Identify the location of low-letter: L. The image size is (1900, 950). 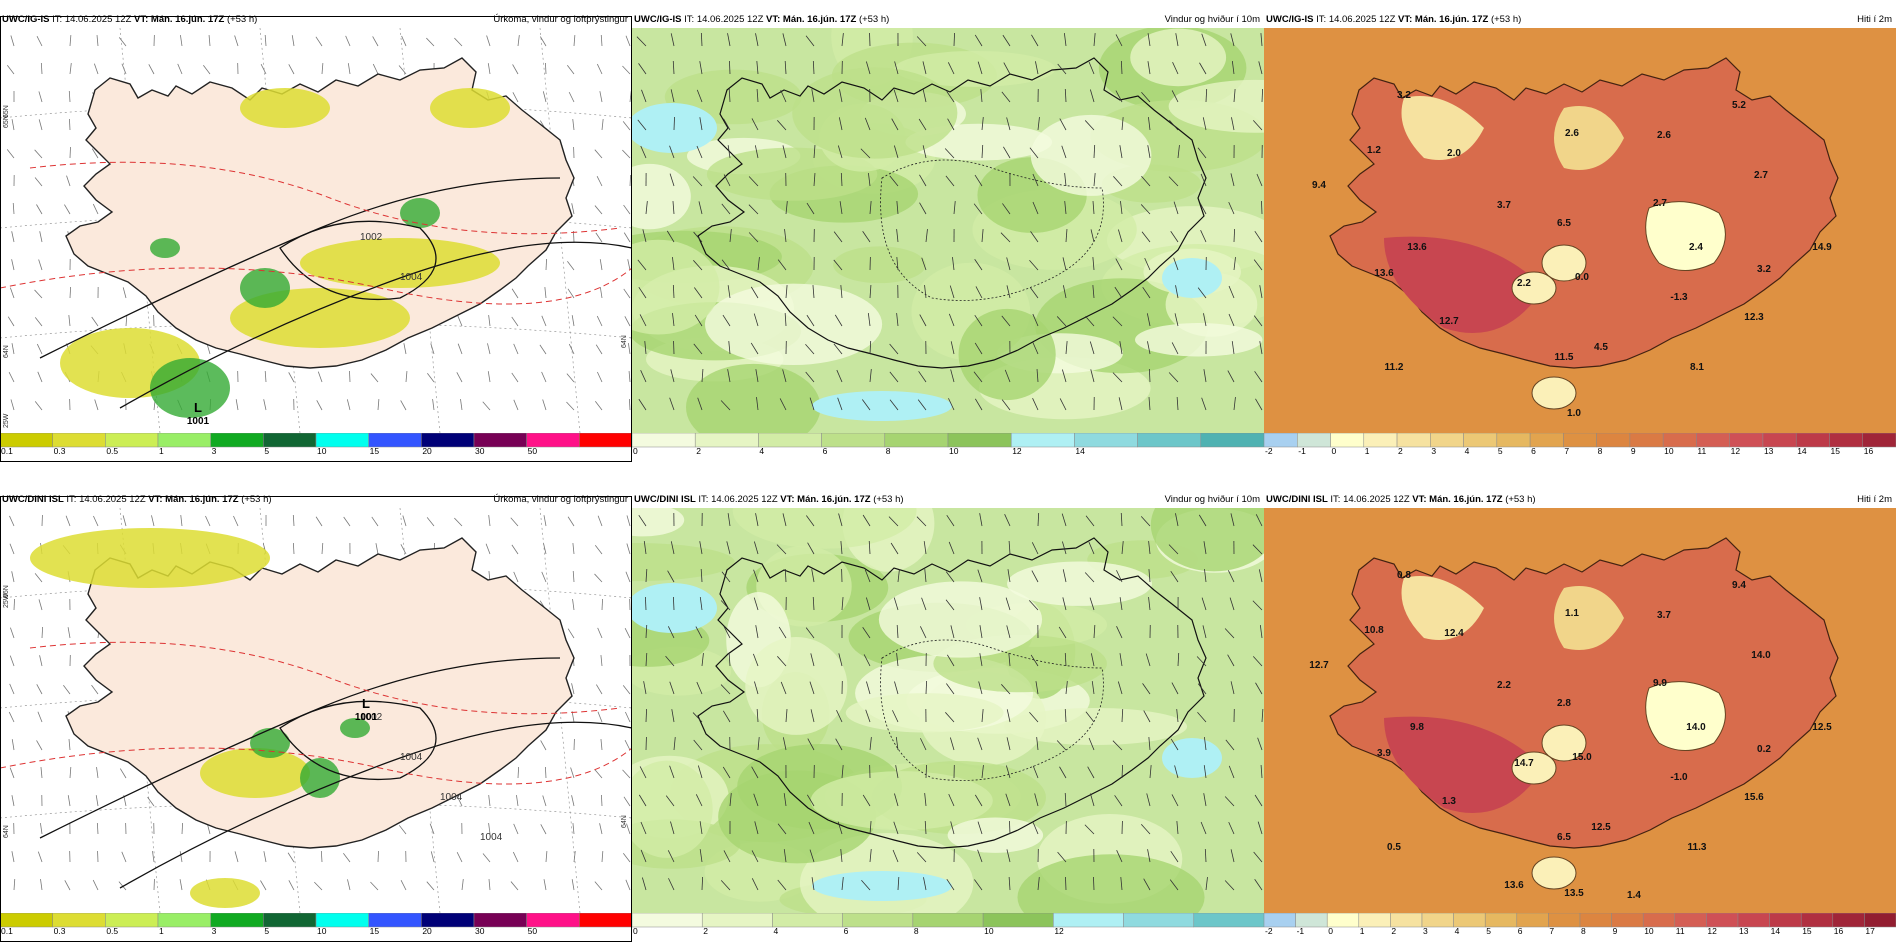
(198, 407).